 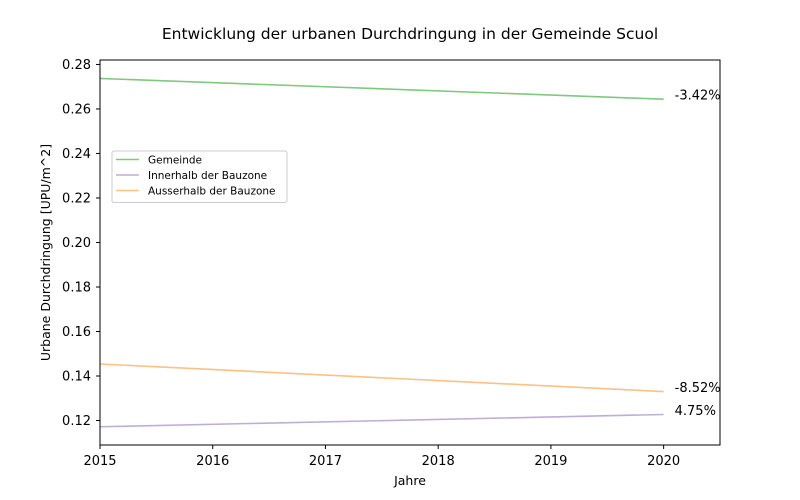 I want to click on legend-frame, so click(x=199, y=176).